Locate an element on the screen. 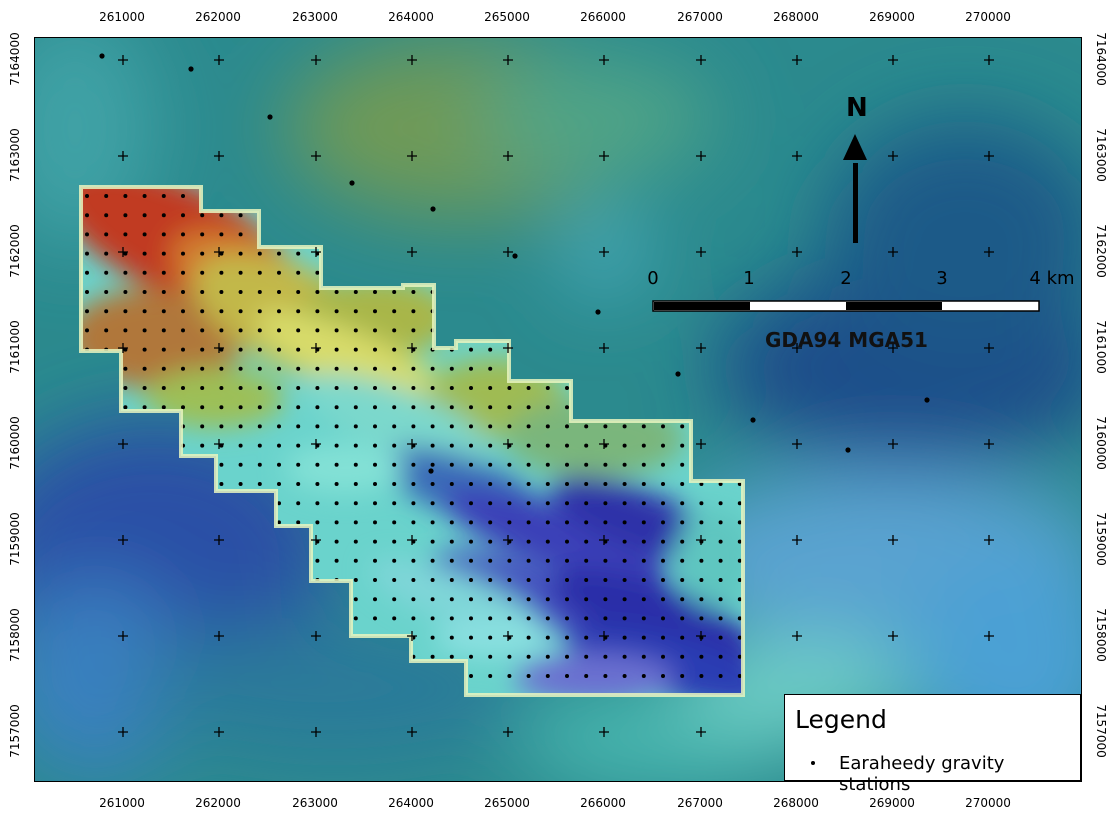  x-tick-label-top: 265000 is located at coordinates (507, 17).